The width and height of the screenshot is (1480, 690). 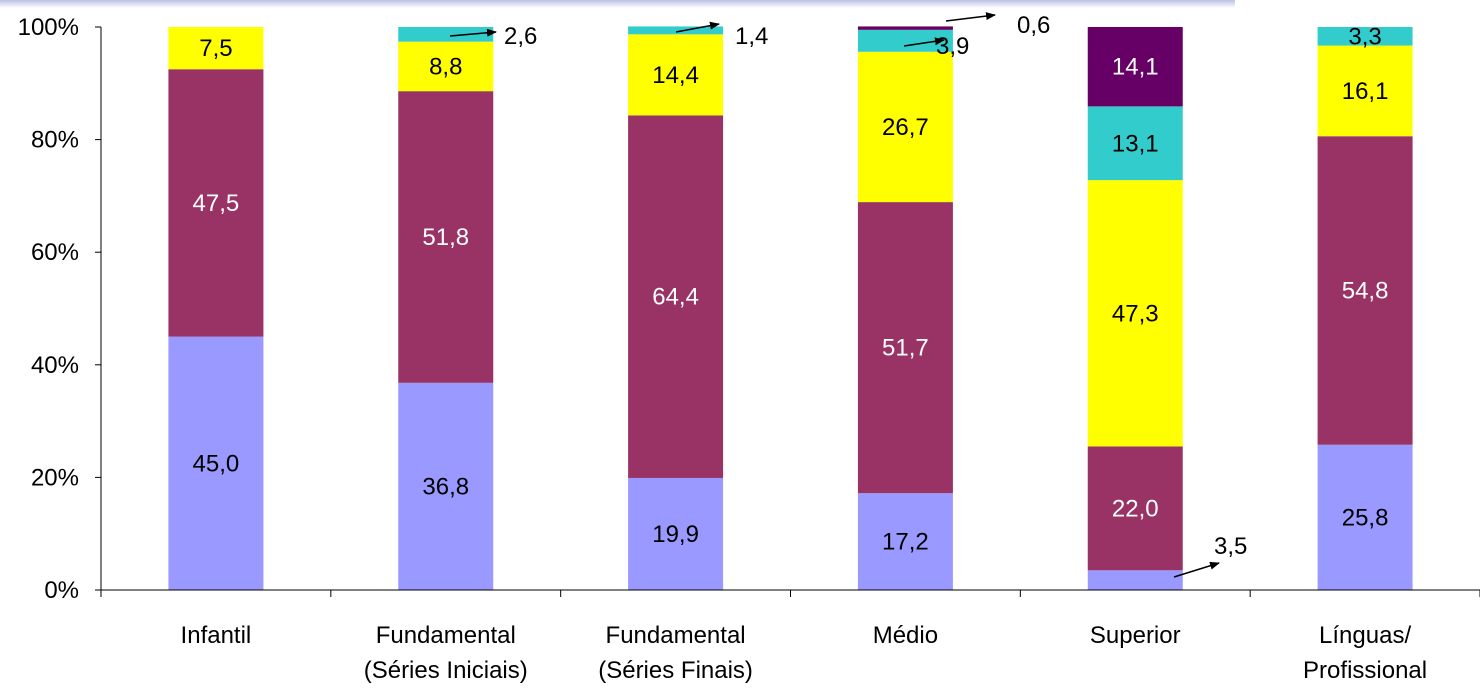 I want to click on data-label: 3,9, so click(x=952, y=46).